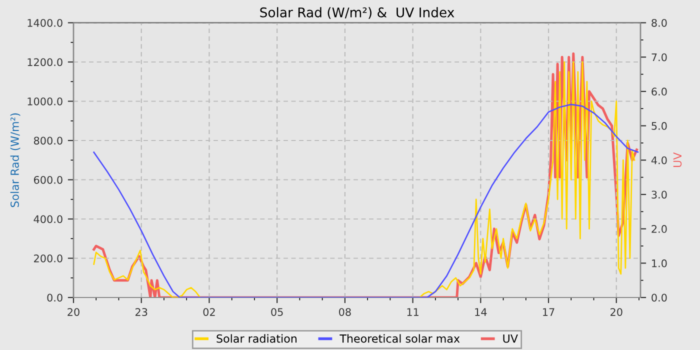  Describe the element at coordinates (344, 312) in the screenshot. I see `x-tick-label: 08` at that location.